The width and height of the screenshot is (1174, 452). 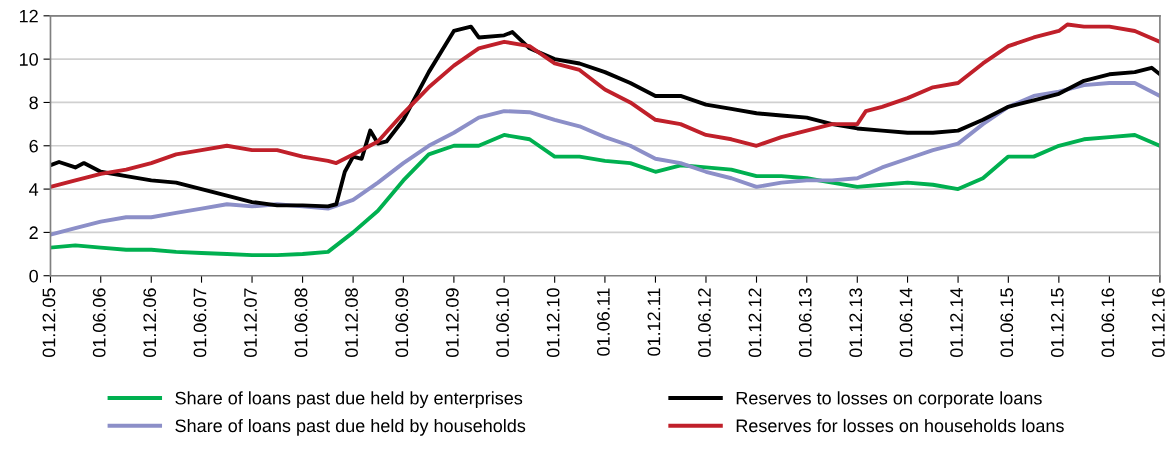 What do you see at coordinates (755, 323) in the screenshot?
I see `x-tick-label: 01.12.12` at bounding box center [755, 323].